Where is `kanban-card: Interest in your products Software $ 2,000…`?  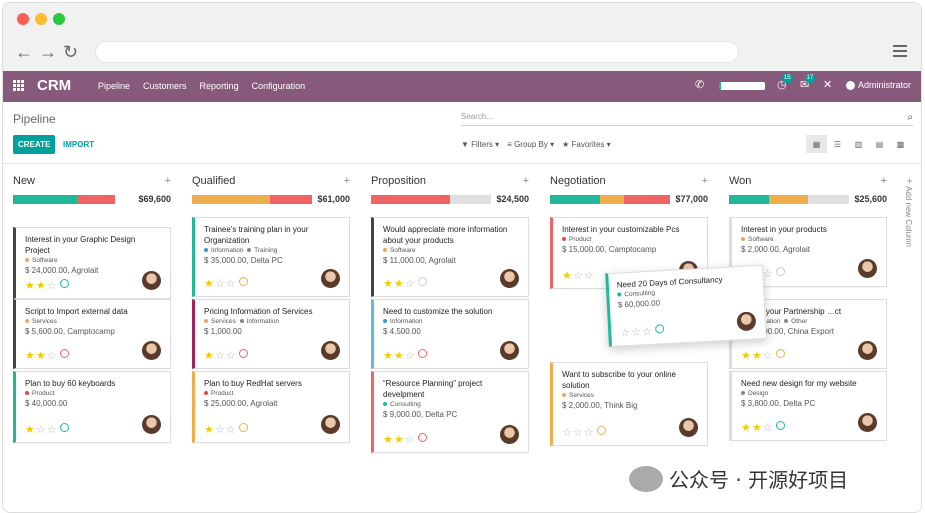 kanban-card: Interest in your products Software $ 2,000… is located at coordinates (808, 252).